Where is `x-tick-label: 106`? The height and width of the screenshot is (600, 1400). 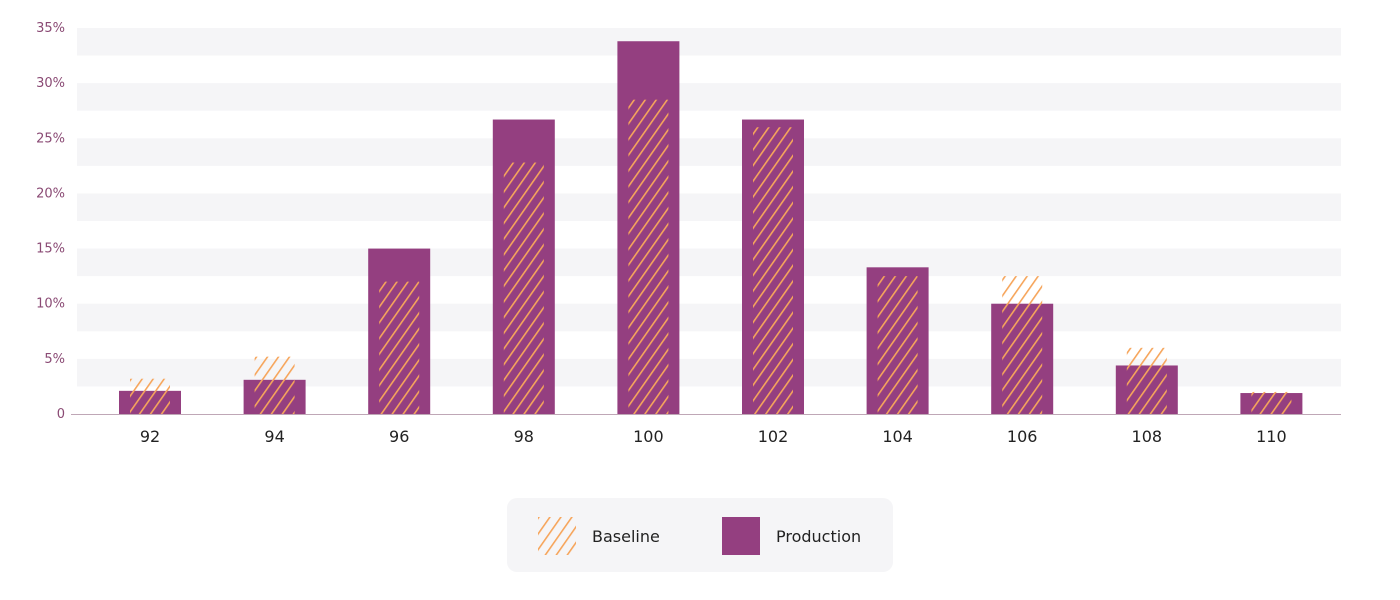 x-tick-label: 106 is located at coordinates (1022, 436).